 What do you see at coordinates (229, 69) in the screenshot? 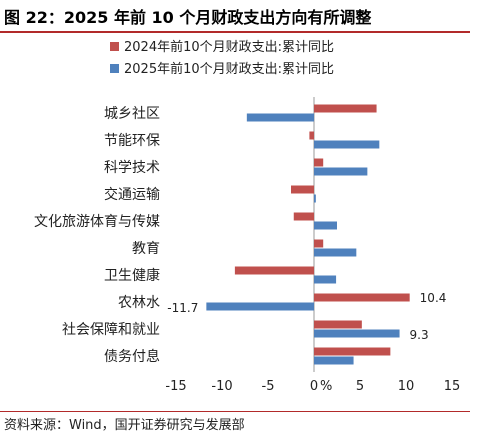
I see `legend-label-2: 2025年前10个月财政支出:累计同比` at bounding box center [229, 69].